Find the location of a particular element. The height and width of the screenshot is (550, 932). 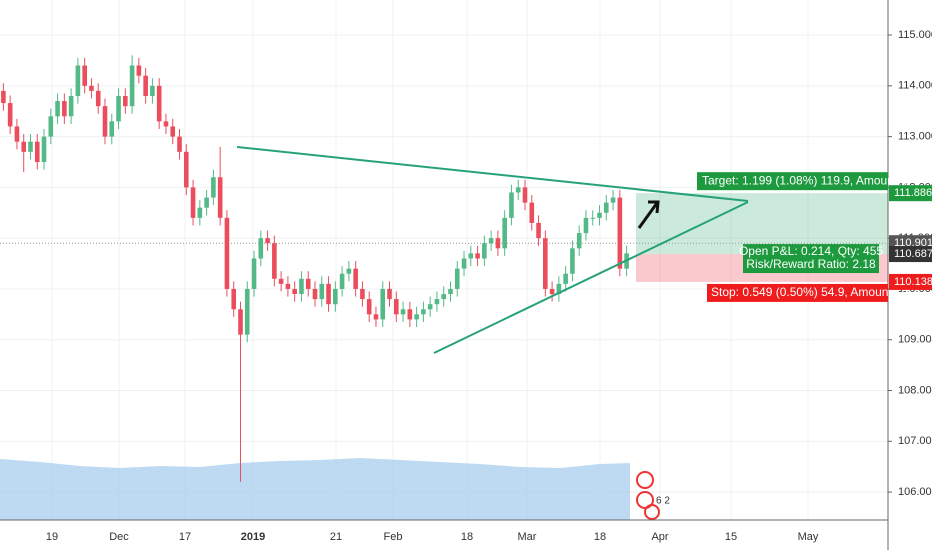

event-count: 6 2 is located at coordinates (663, 501).